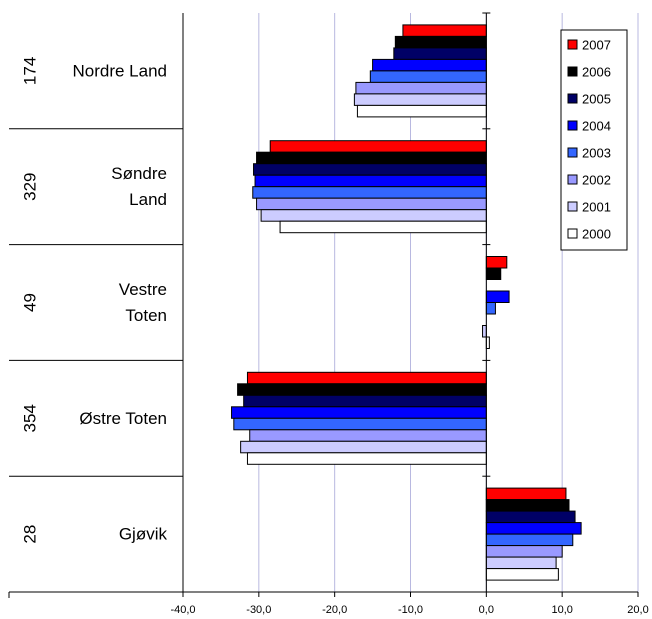 The height and width of the screenshot is (619, 652). I want to click on legend-swatch-2002, so click(572, 179).